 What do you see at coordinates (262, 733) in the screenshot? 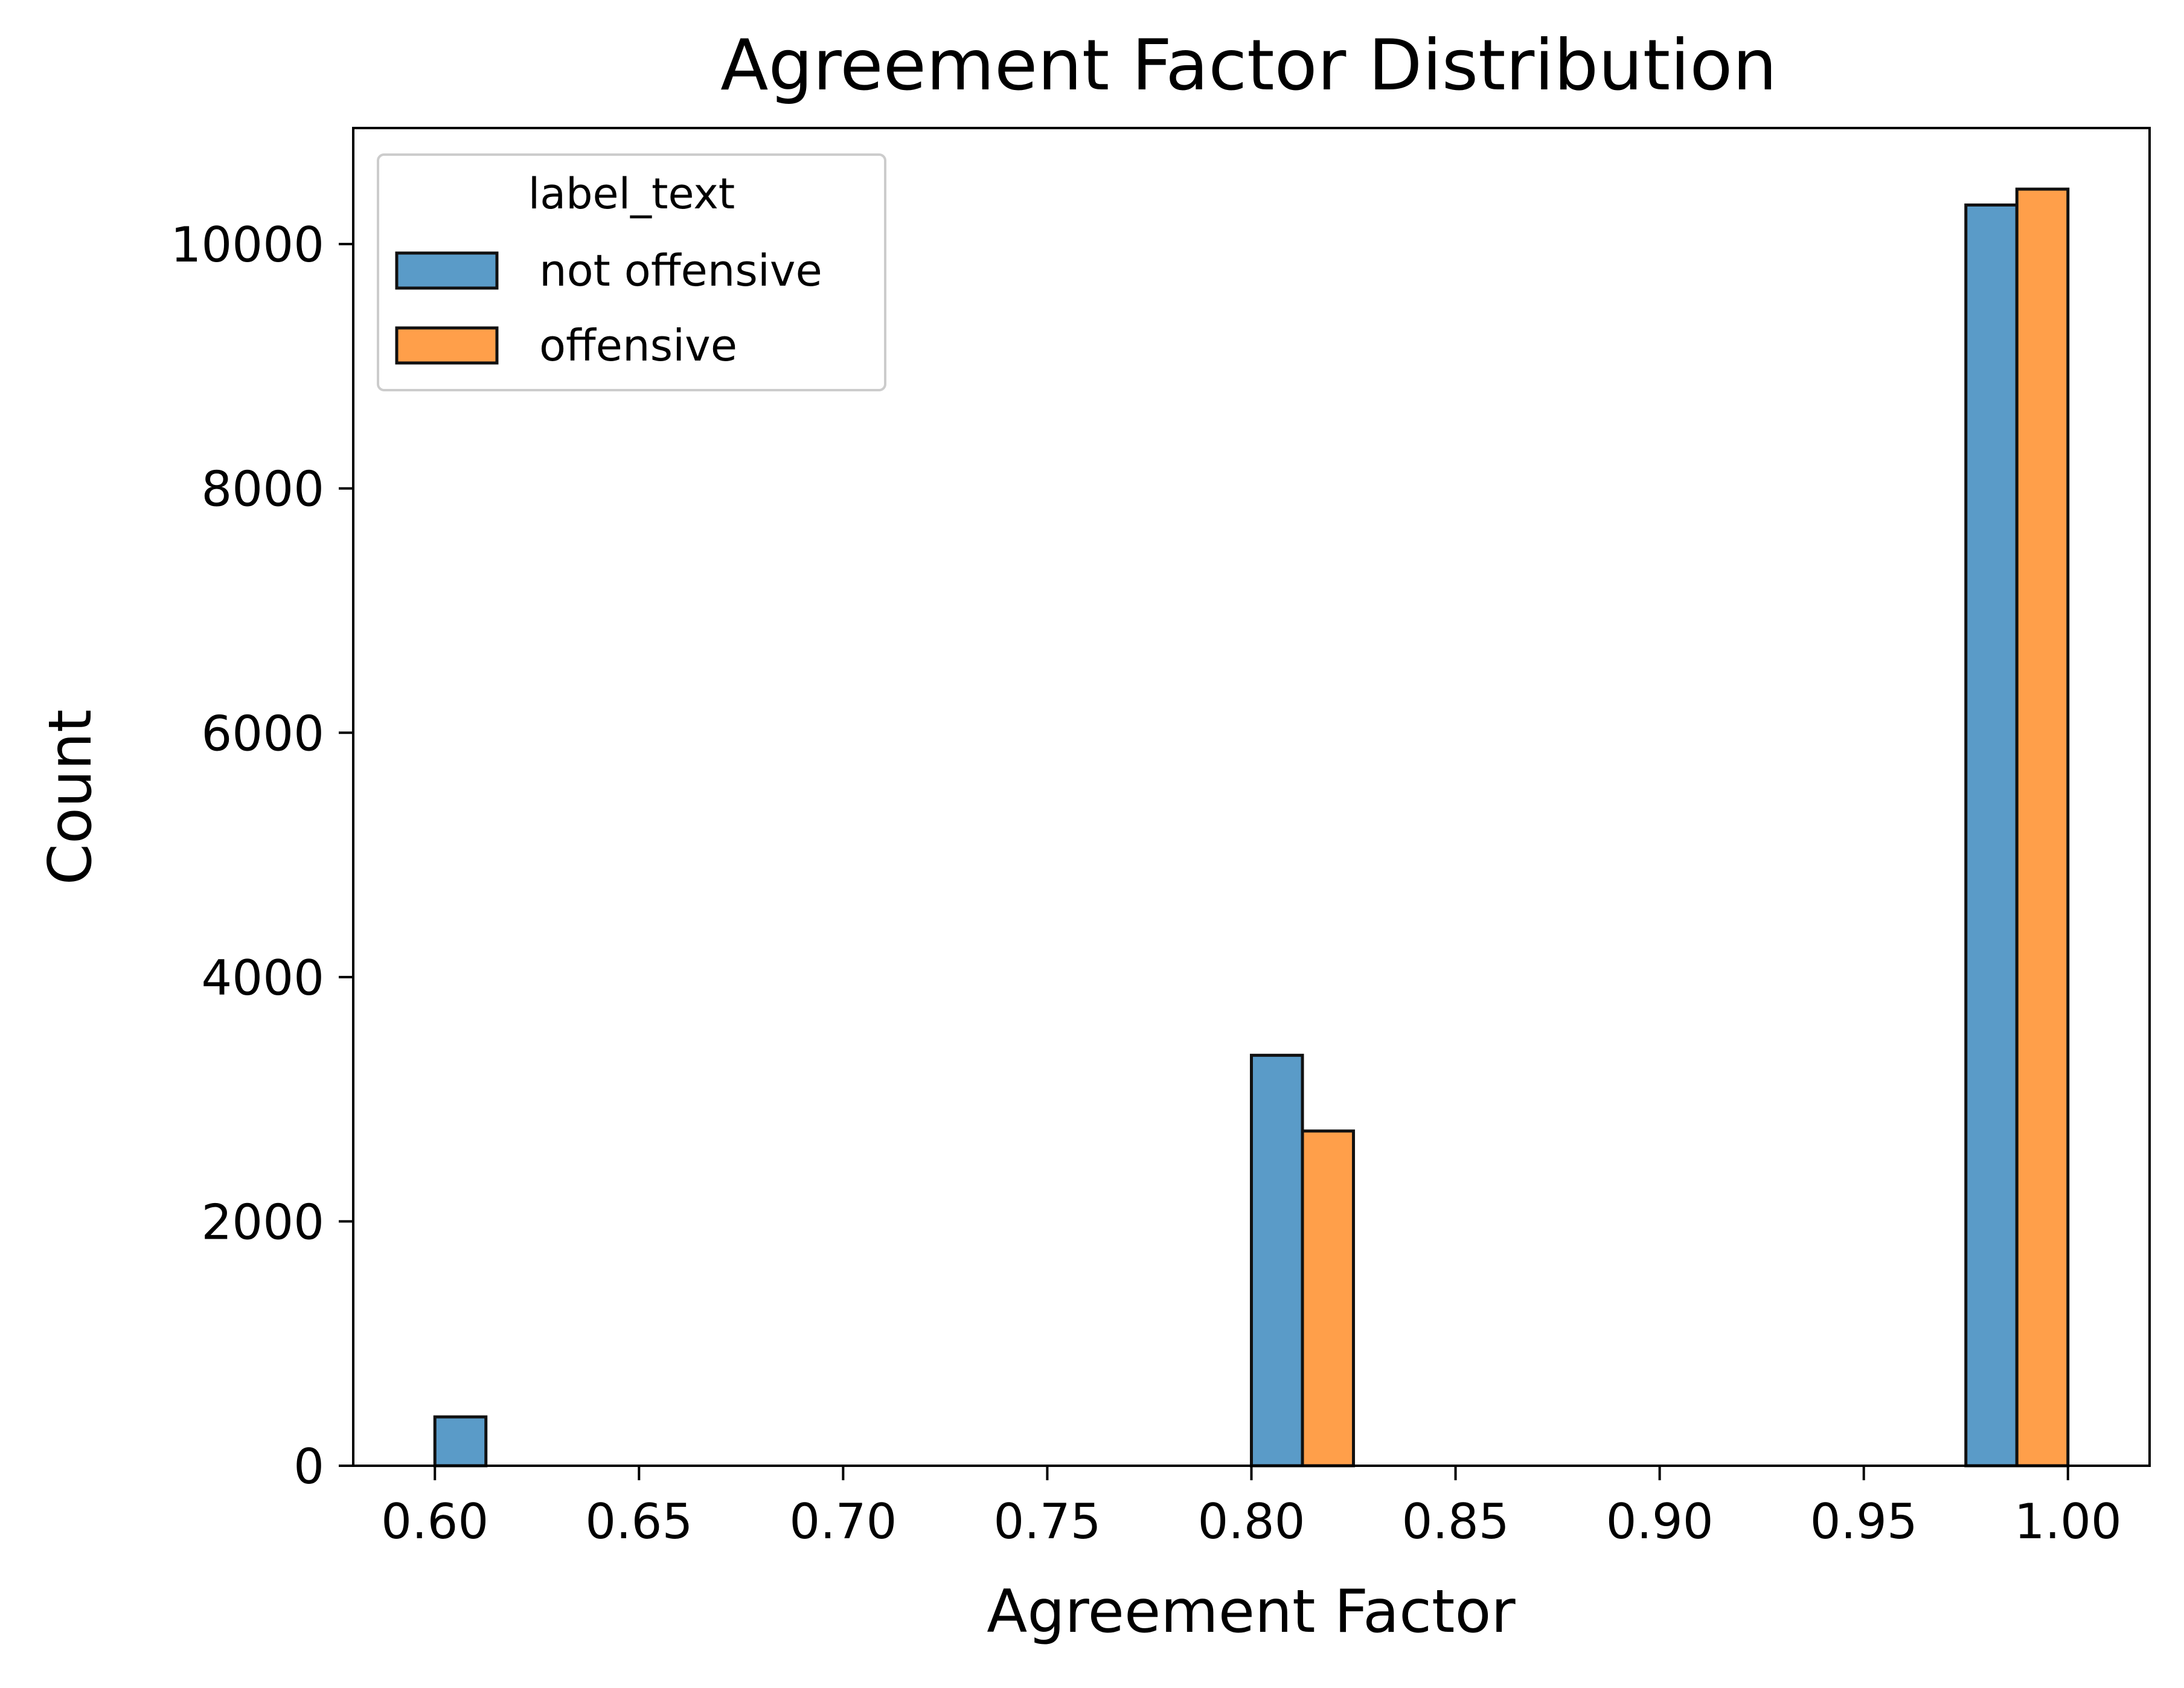
I see `y-tick-label: 6000` at bounding box center [262, 733].